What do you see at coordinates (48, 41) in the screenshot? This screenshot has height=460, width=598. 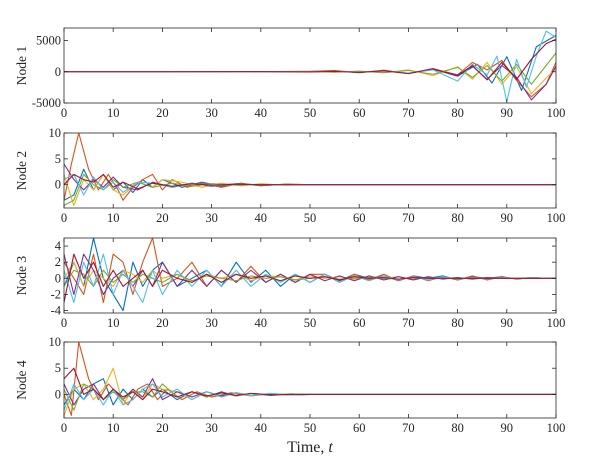 I see `y-tick-label: 5000` at bounding box center [48, 41].